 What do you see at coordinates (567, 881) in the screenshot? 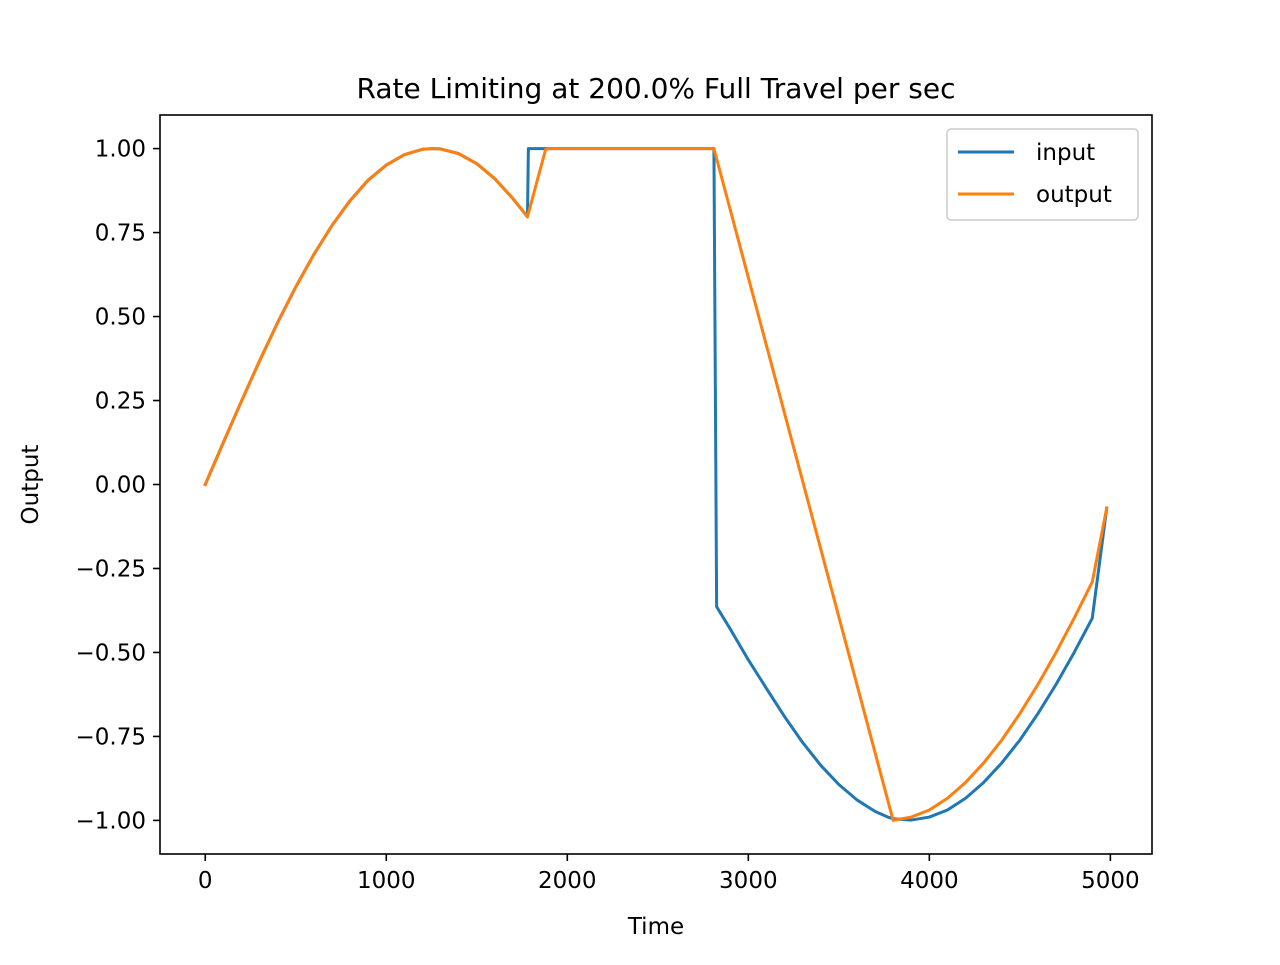
I see `x-tick-label: 2000` at bounding box center [567, 881].